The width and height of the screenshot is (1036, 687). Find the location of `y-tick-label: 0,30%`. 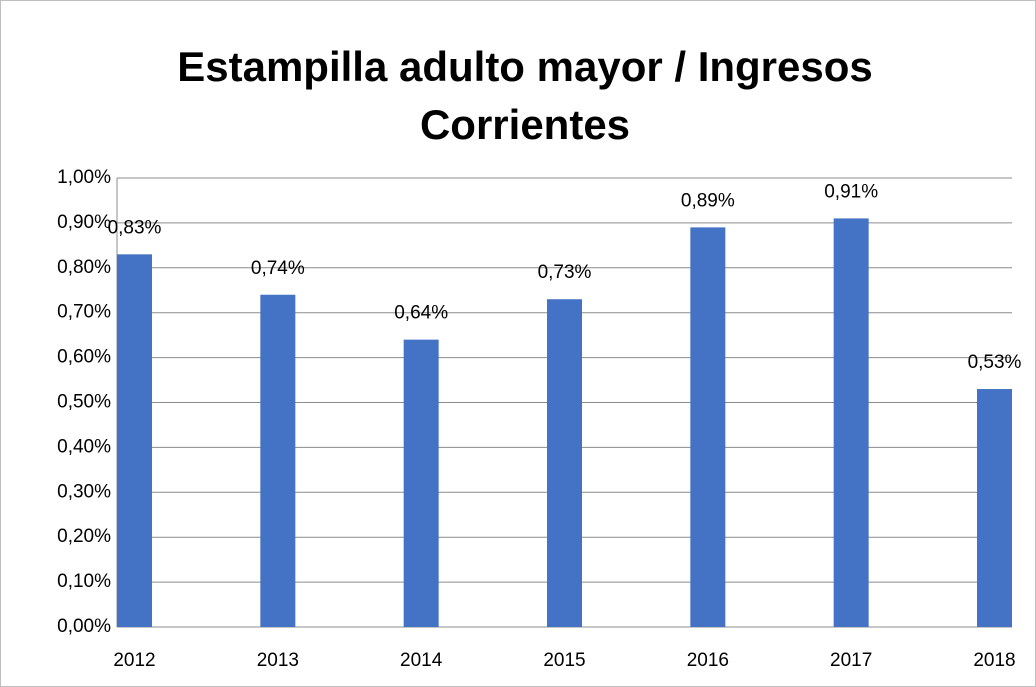

y-tick-label: 0,30% is located at coordinates (84, 491).